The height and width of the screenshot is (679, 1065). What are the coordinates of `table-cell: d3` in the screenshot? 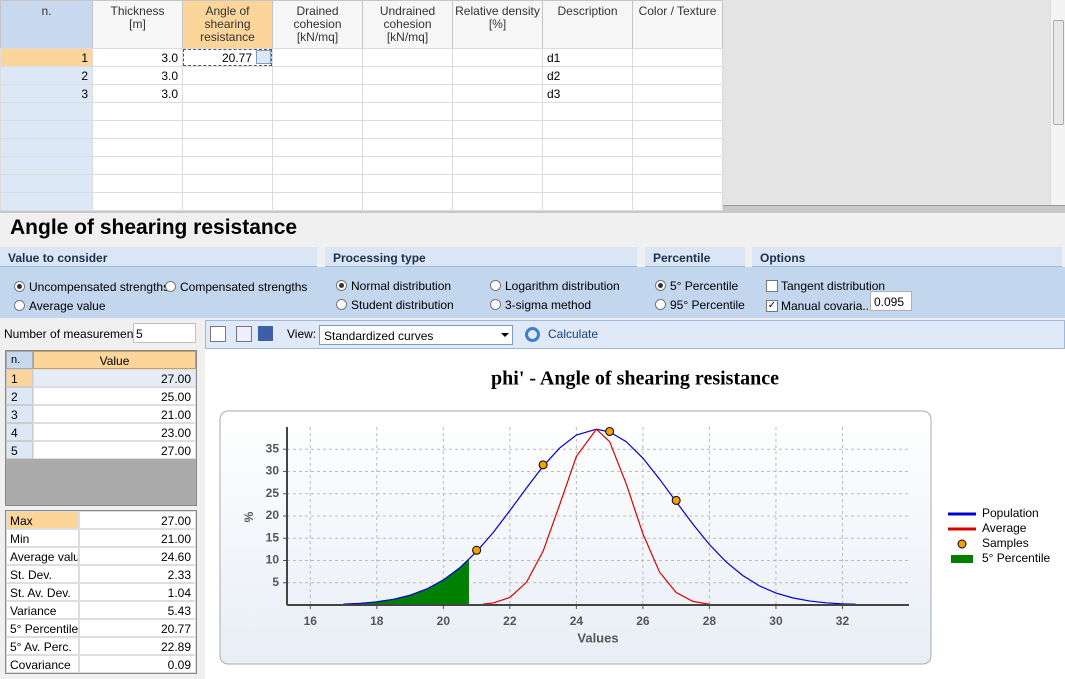 It's located at (587, 93).